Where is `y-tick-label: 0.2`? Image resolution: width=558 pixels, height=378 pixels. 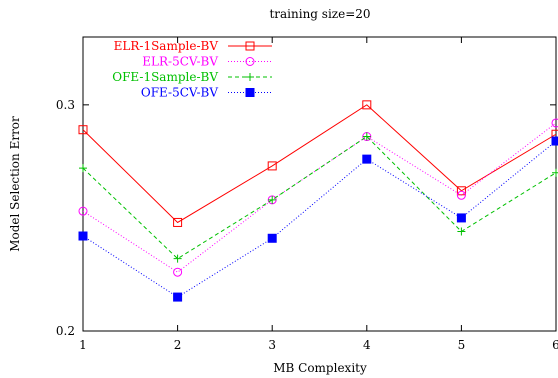 y-tick-label: 0.2 is located at coordinates (65, 331).